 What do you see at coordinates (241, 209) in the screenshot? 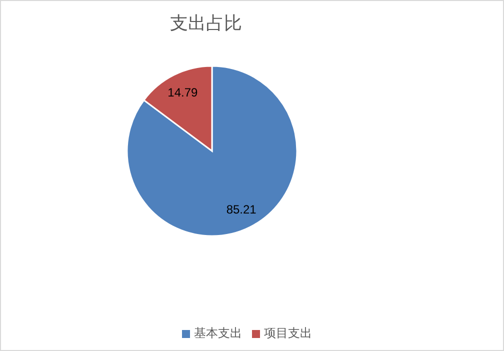
I see `data-label: 85.21` at bounding box center [241, 209].